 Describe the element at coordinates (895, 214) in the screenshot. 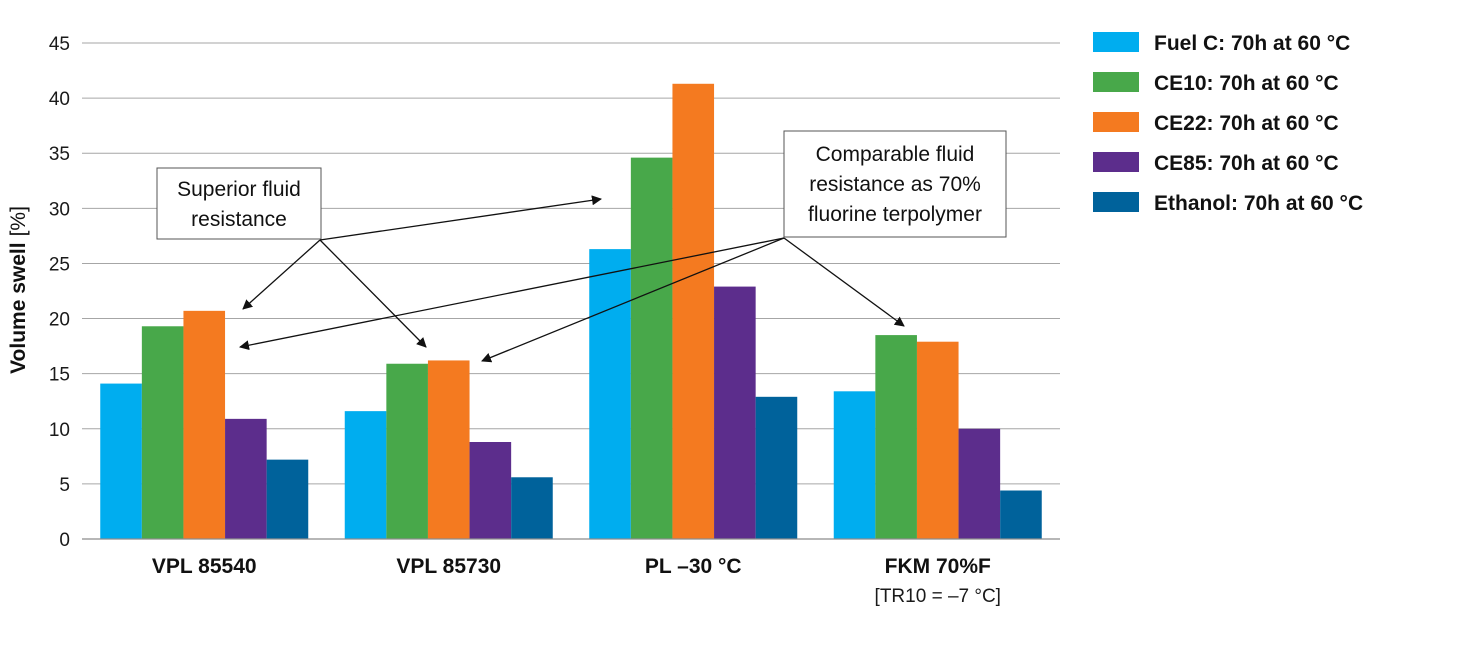

I see `annotation-comparable-line-3: fluorine terpolymer` at that location.